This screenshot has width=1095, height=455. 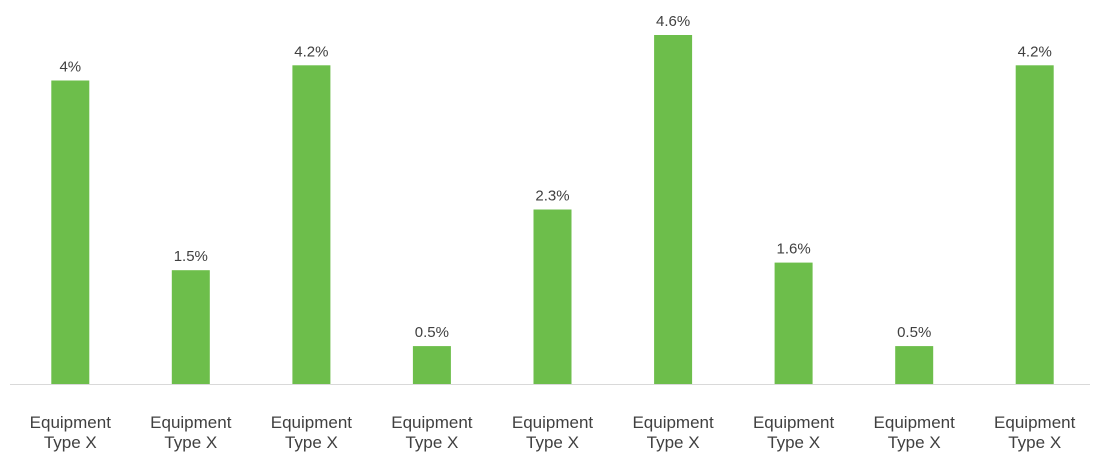 What do you see at coordinates (793, 249) in the screenshot?
I see `data-label-7: 1.6%` at bounding box center [793, 249].